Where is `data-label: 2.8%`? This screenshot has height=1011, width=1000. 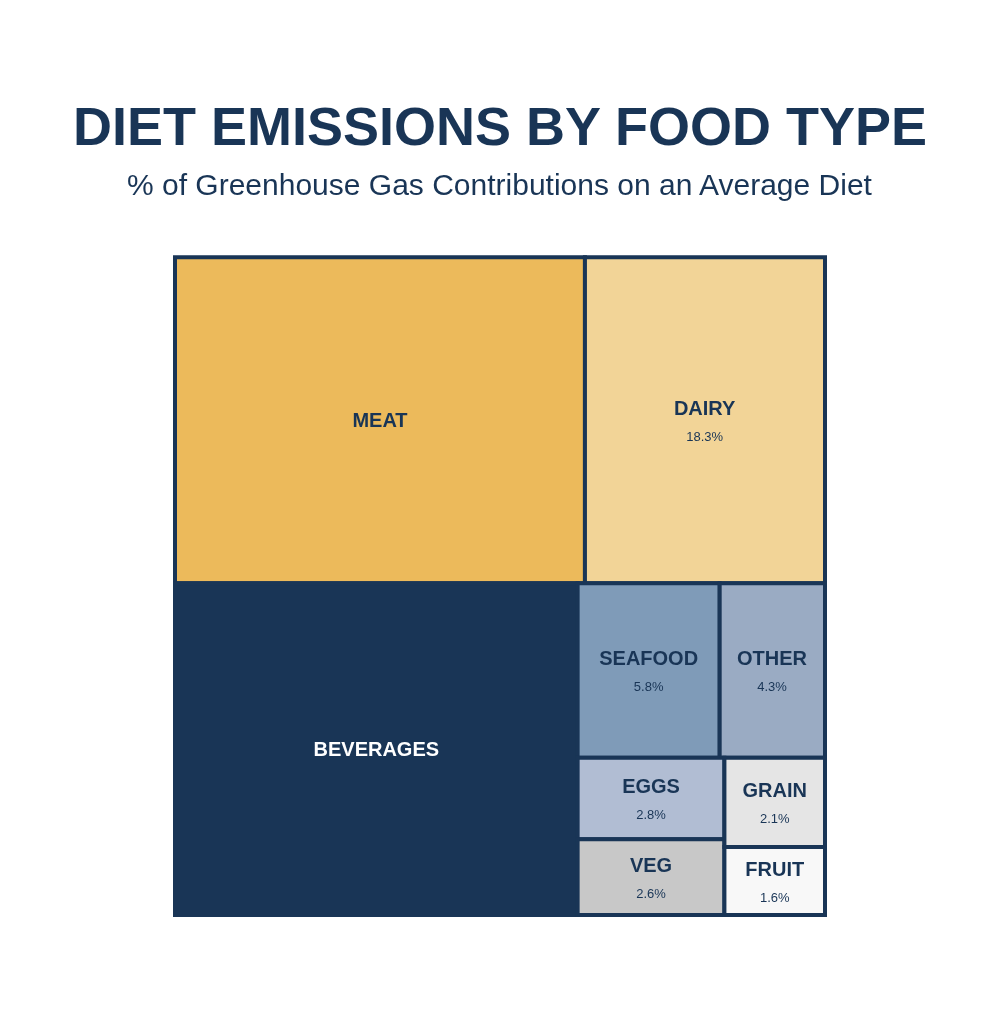 data-label: 2.8% is located at coordinates (651, 815).